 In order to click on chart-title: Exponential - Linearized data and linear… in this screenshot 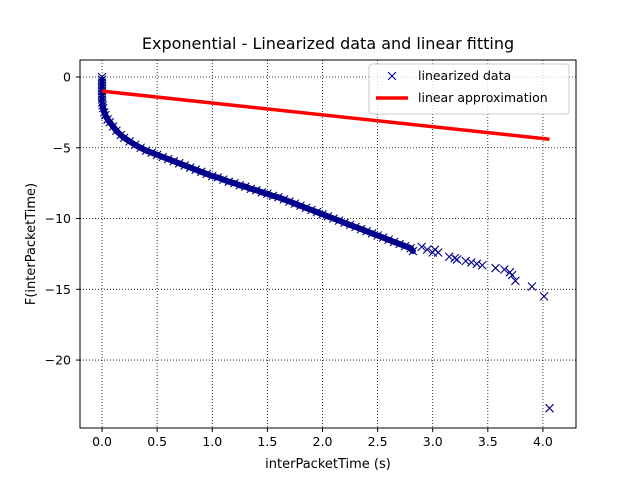, I will do `click(328, 43)`.